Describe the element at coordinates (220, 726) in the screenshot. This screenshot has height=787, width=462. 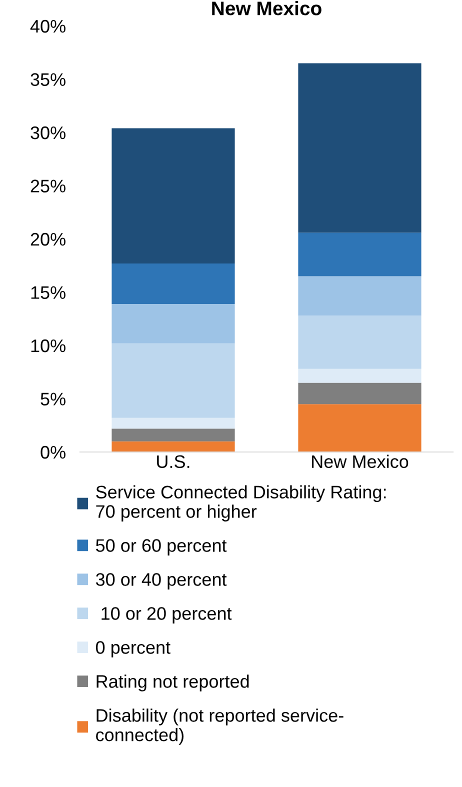
I see `legend-label: Disability (not reported service- connected)` at that location.